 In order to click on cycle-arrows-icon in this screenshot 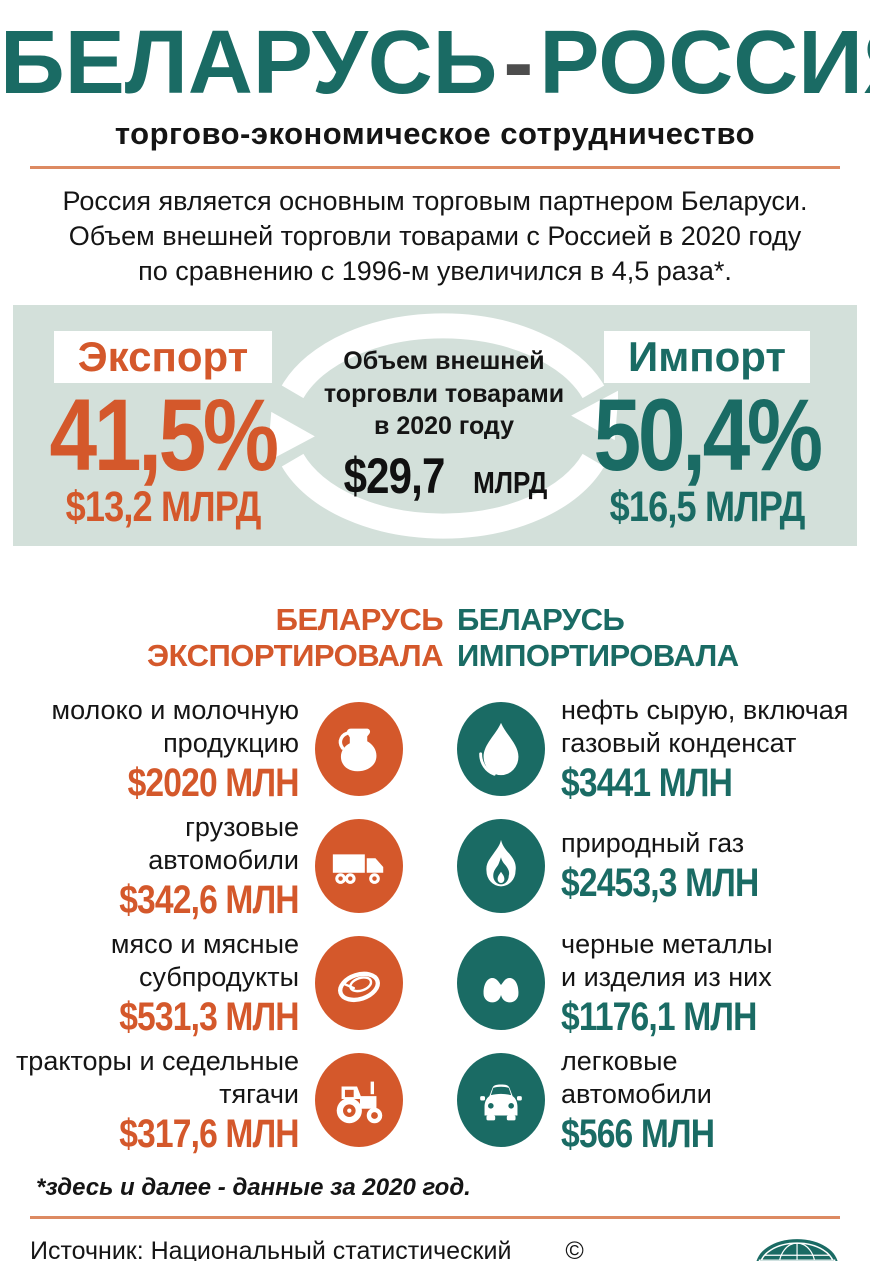, I will do `click(443, 426)`.